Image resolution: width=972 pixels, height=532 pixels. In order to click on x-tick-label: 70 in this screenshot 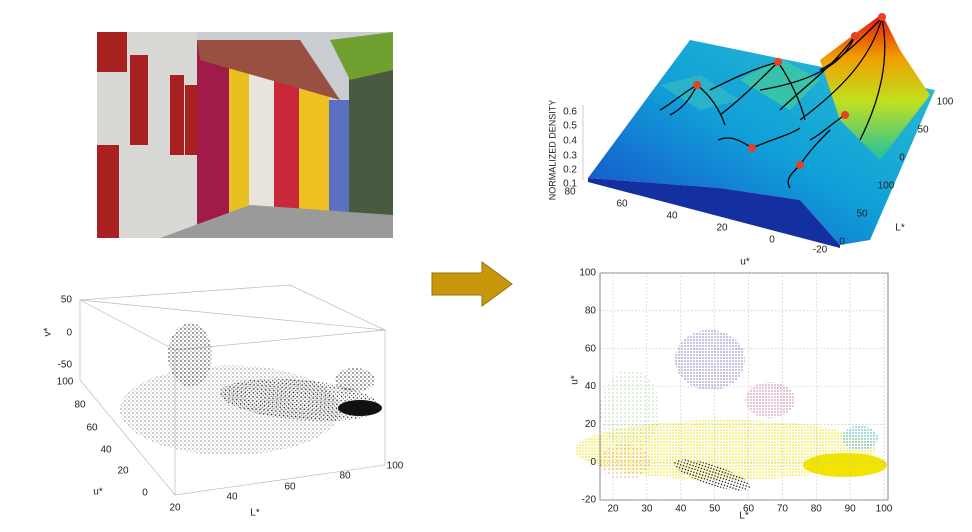, I will do `click(783, 509)`.